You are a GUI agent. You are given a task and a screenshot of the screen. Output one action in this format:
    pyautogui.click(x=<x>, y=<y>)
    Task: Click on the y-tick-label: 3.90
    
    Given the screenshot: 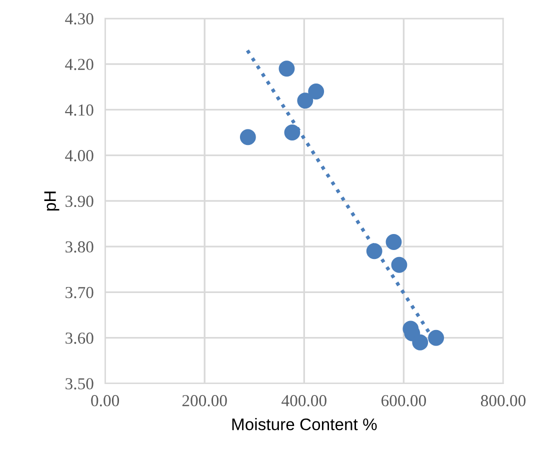 What is the action you would take?
    pyautogui.click(x=80, y=201)
    